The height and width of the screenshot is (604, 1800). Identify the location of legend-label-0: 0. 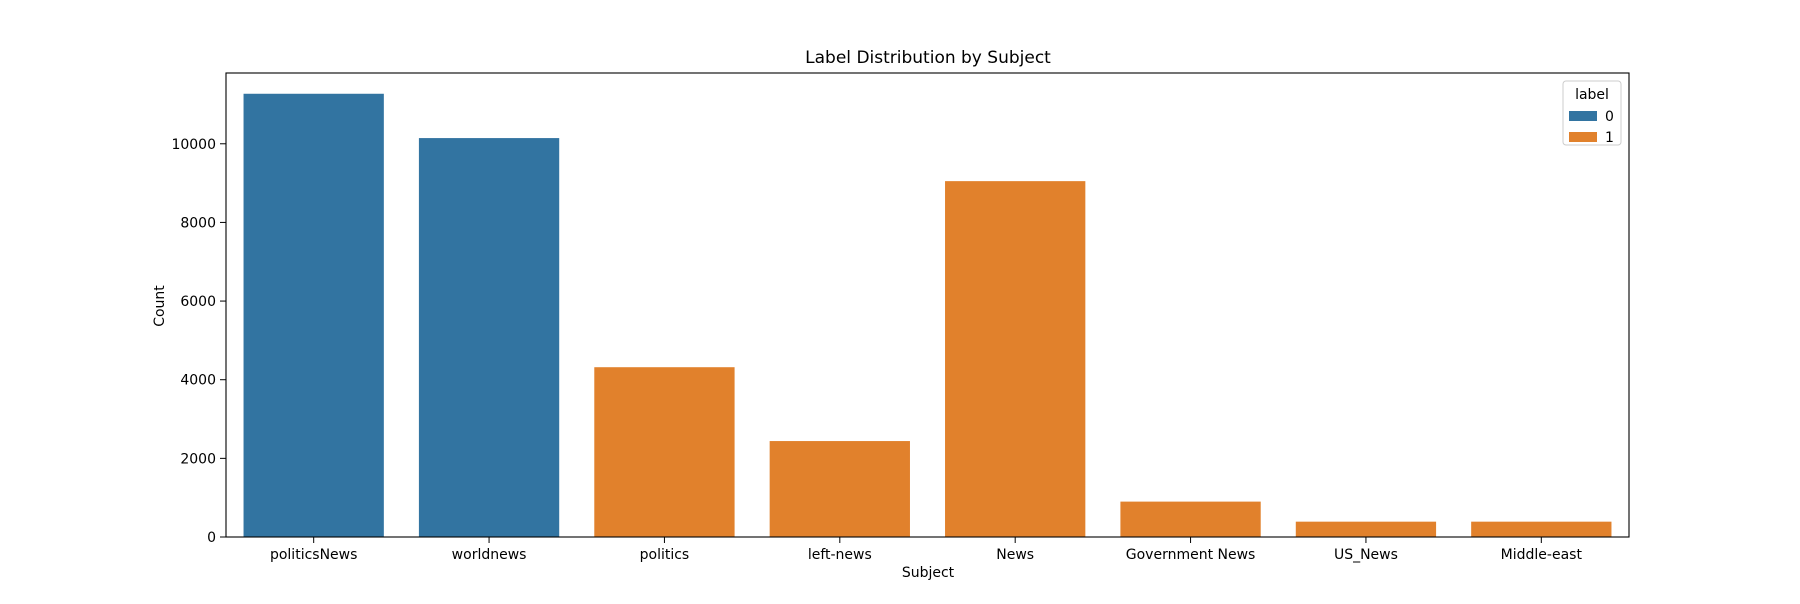
(1609, 117).